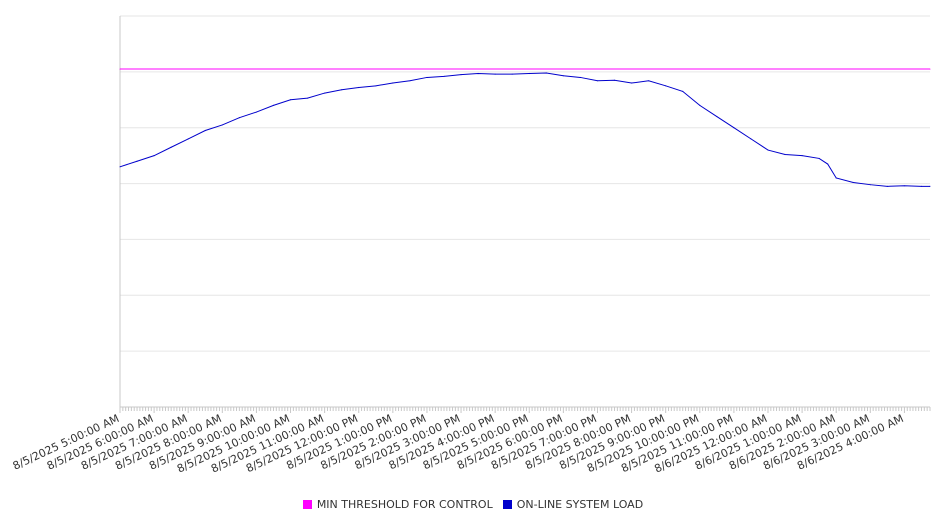  Describe the element at coordinates (307, 504) in the screenshot. I see `legend-swatch-threshold` at that location.